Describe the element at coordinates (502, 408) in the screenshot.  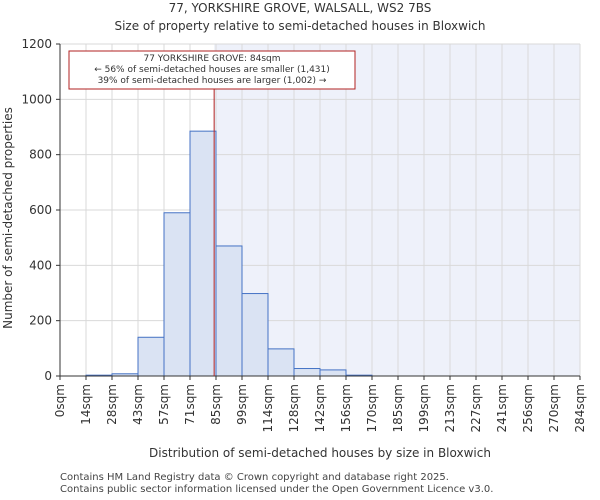
I see `x-tick-label: 241sqm` at that location.